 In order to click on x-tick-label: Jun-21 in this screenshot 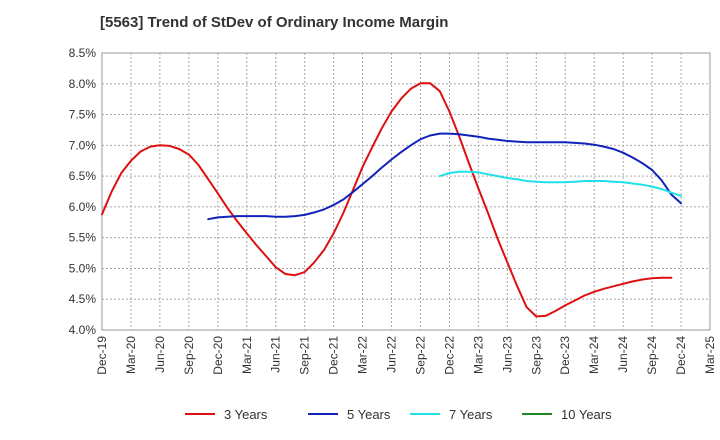, I will do `click(276, 354)`.